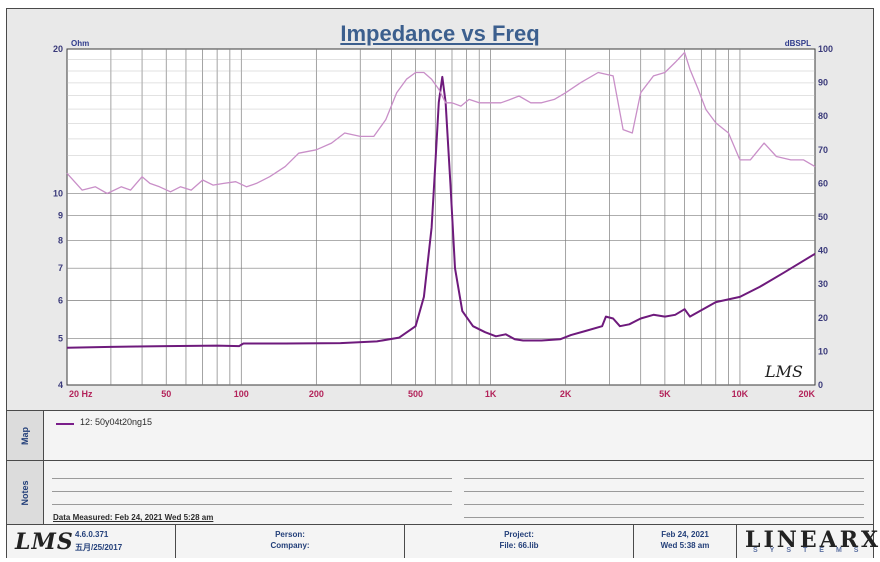 The image size is (880, 562). What do you see at coordinates (440, 33) in the screenshot?
I see `chart-title: Impedance vs Freq` at bounding box center [440, 33].